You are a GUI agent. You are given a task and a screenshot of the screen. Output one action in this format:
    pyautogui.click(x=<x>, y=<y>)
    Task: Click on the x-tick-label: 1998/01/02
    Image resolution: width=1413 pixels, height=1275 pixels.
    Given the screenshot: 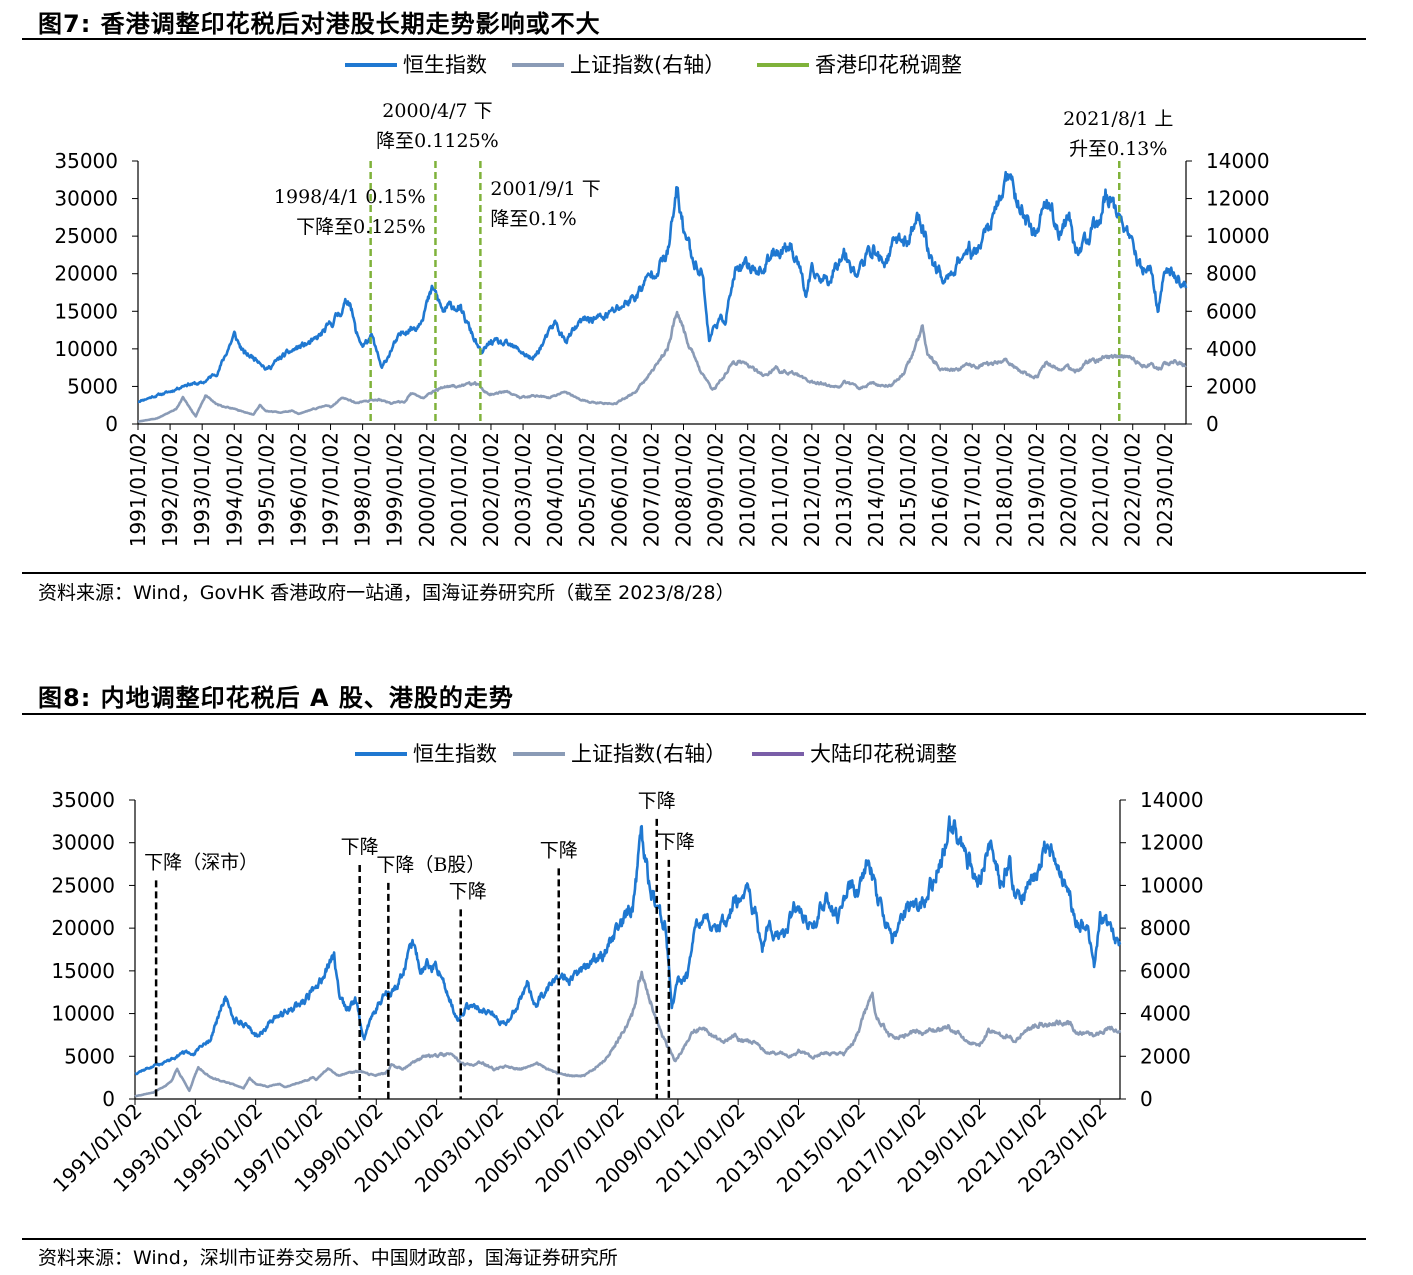 What is the action you would take?
    pyautogui.click(x=363, y=489)
    